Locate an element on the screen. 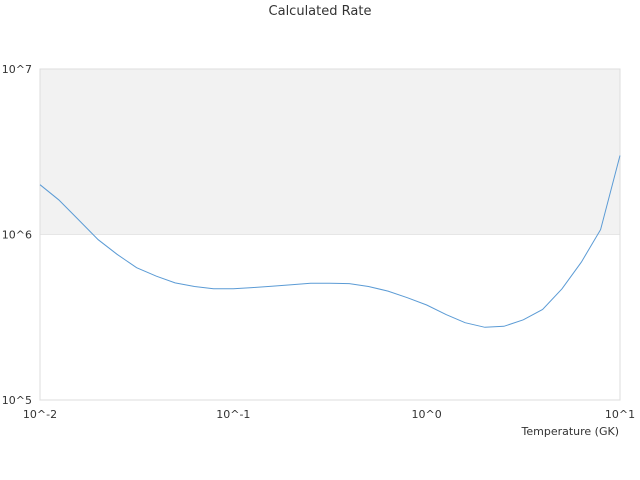 Image resolution: width=640 pixels, height=480 pixels. x-tick-label: 10^-2 is located at coordinates (40, 414).